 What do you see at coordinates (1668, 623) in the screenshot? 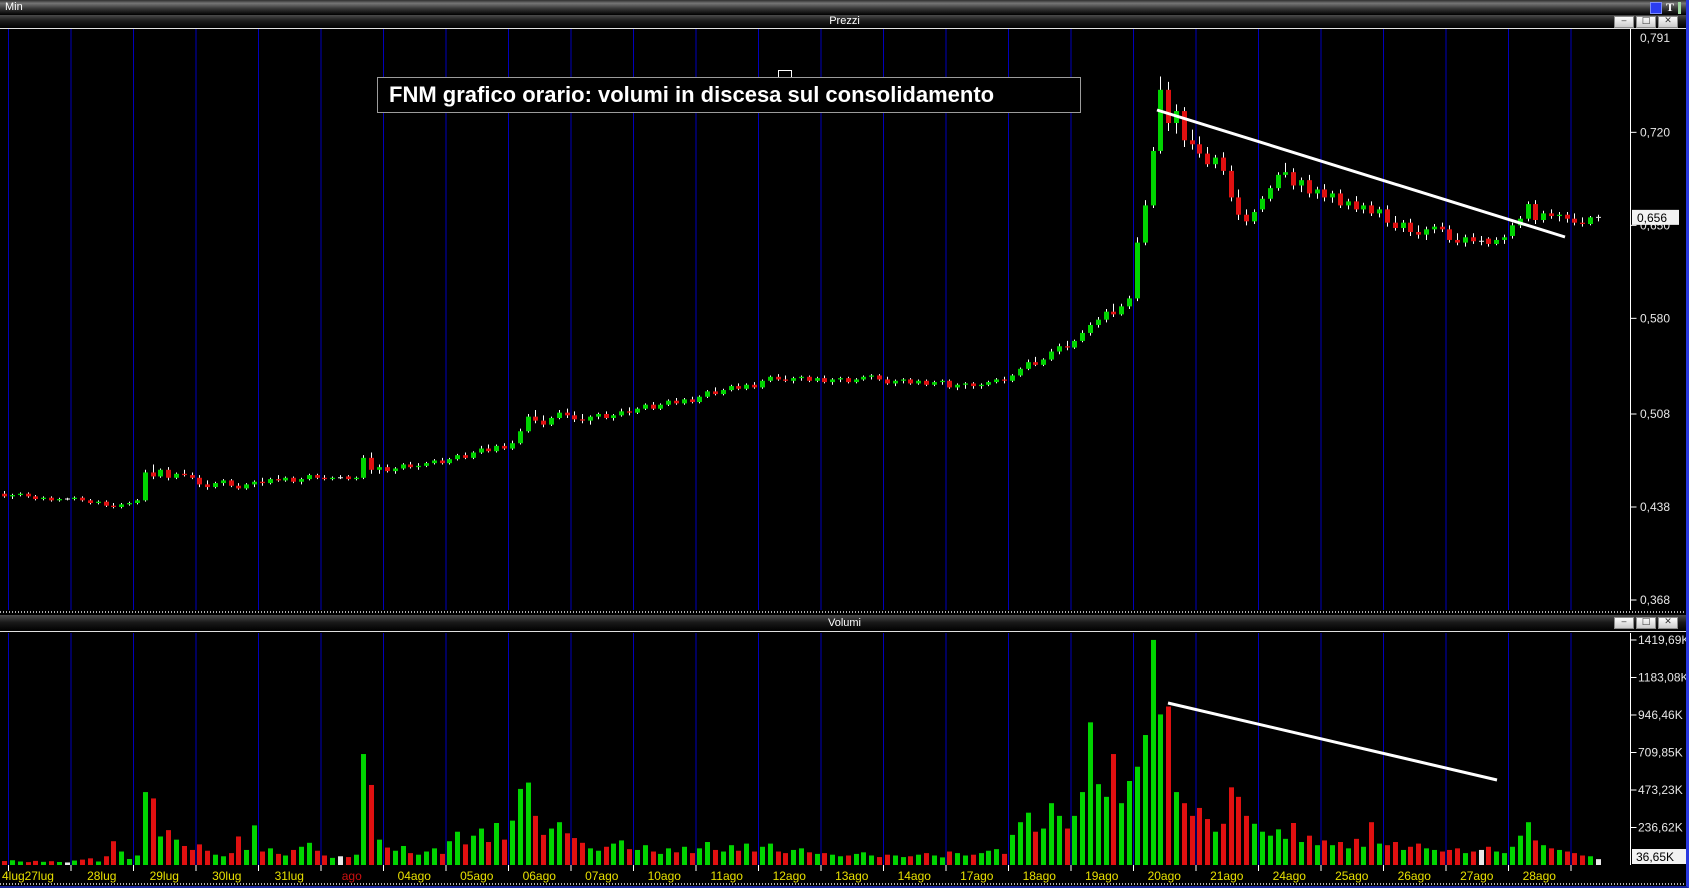
I see `volume-pane-close-button: ✕` at bounding box center [1668, 623].